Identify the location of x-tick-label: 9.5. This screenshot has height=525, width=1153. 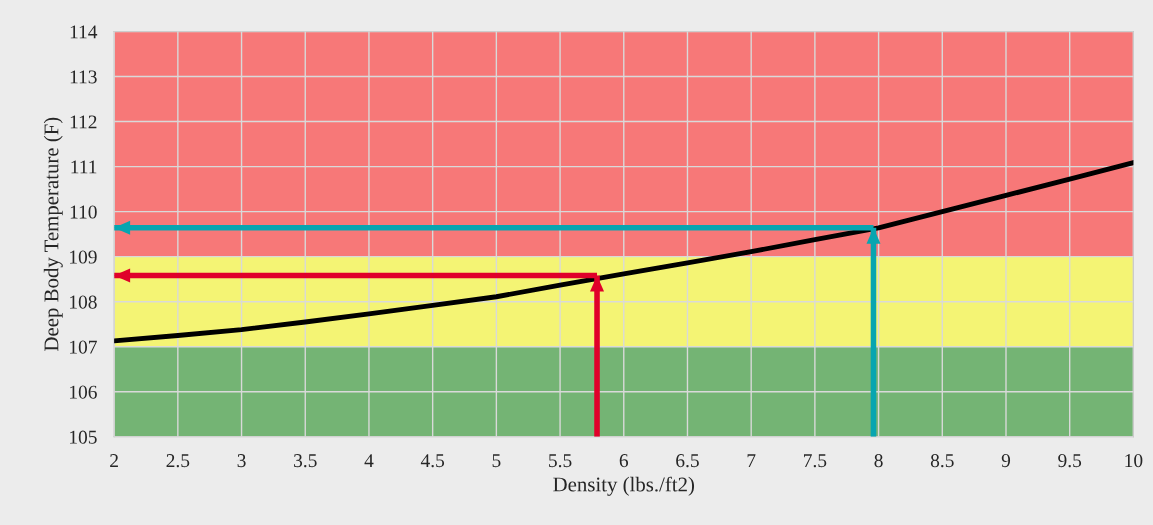
(1070, 461).